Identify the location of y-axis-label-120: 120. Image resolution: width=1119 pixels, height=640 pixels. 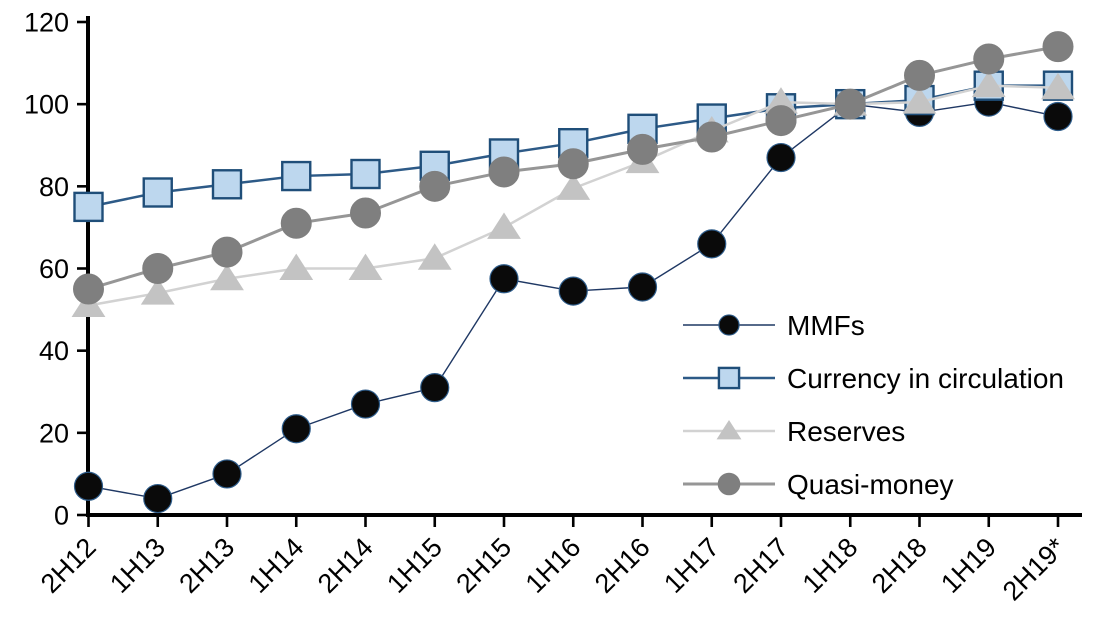
(46, 23).